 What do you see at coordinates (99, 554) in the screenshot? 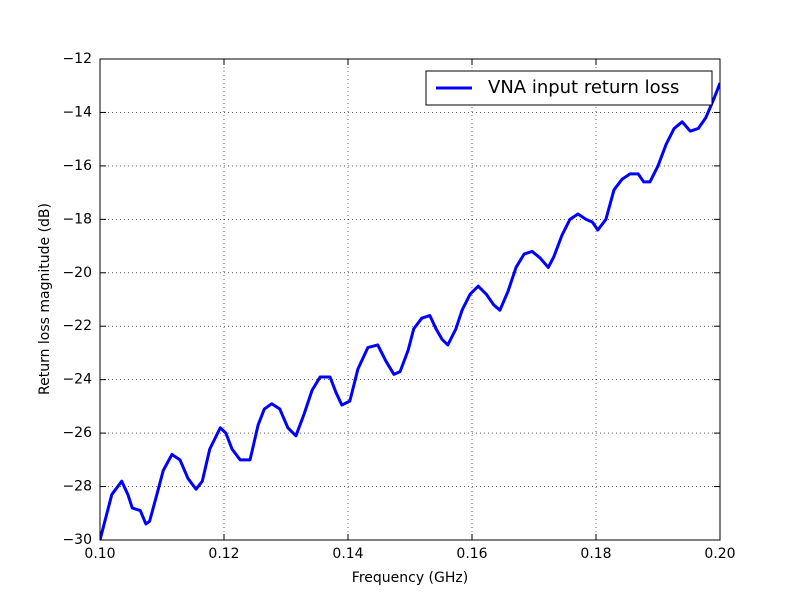
I see `x-tick-label: 0.10` at bounding box center [99, 554].